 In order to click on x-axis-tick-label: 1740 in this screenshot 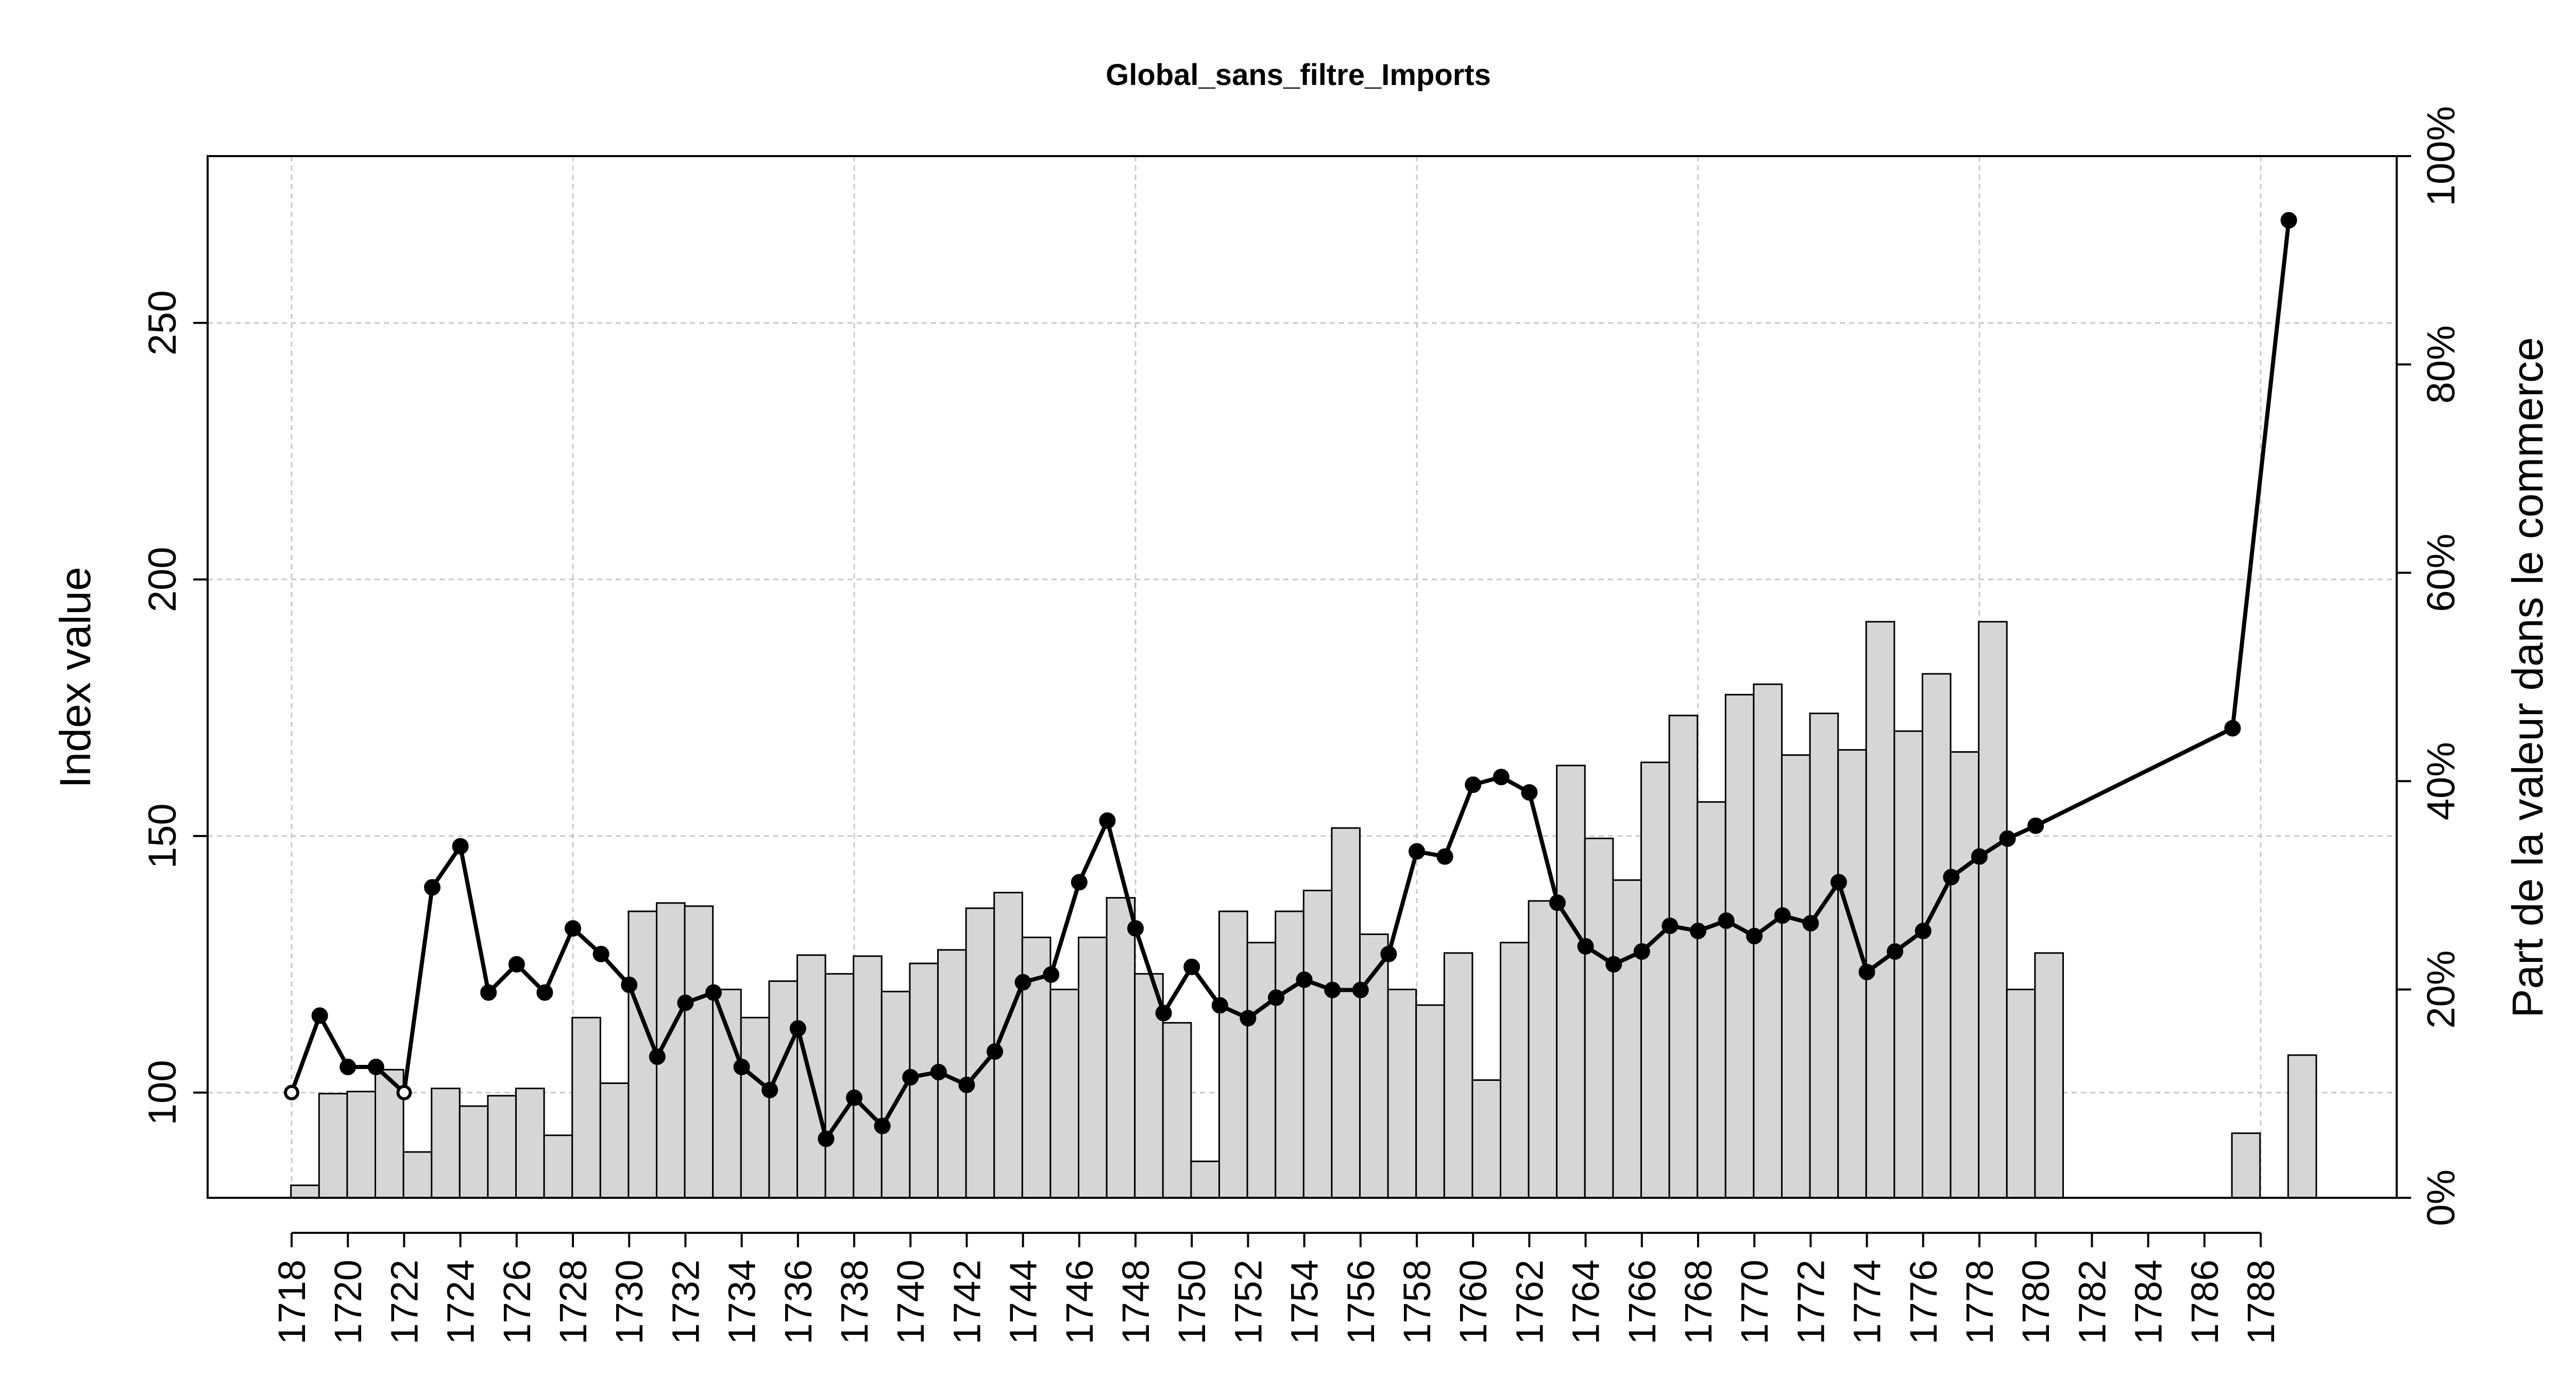, I will do `click(910, 1302)`.